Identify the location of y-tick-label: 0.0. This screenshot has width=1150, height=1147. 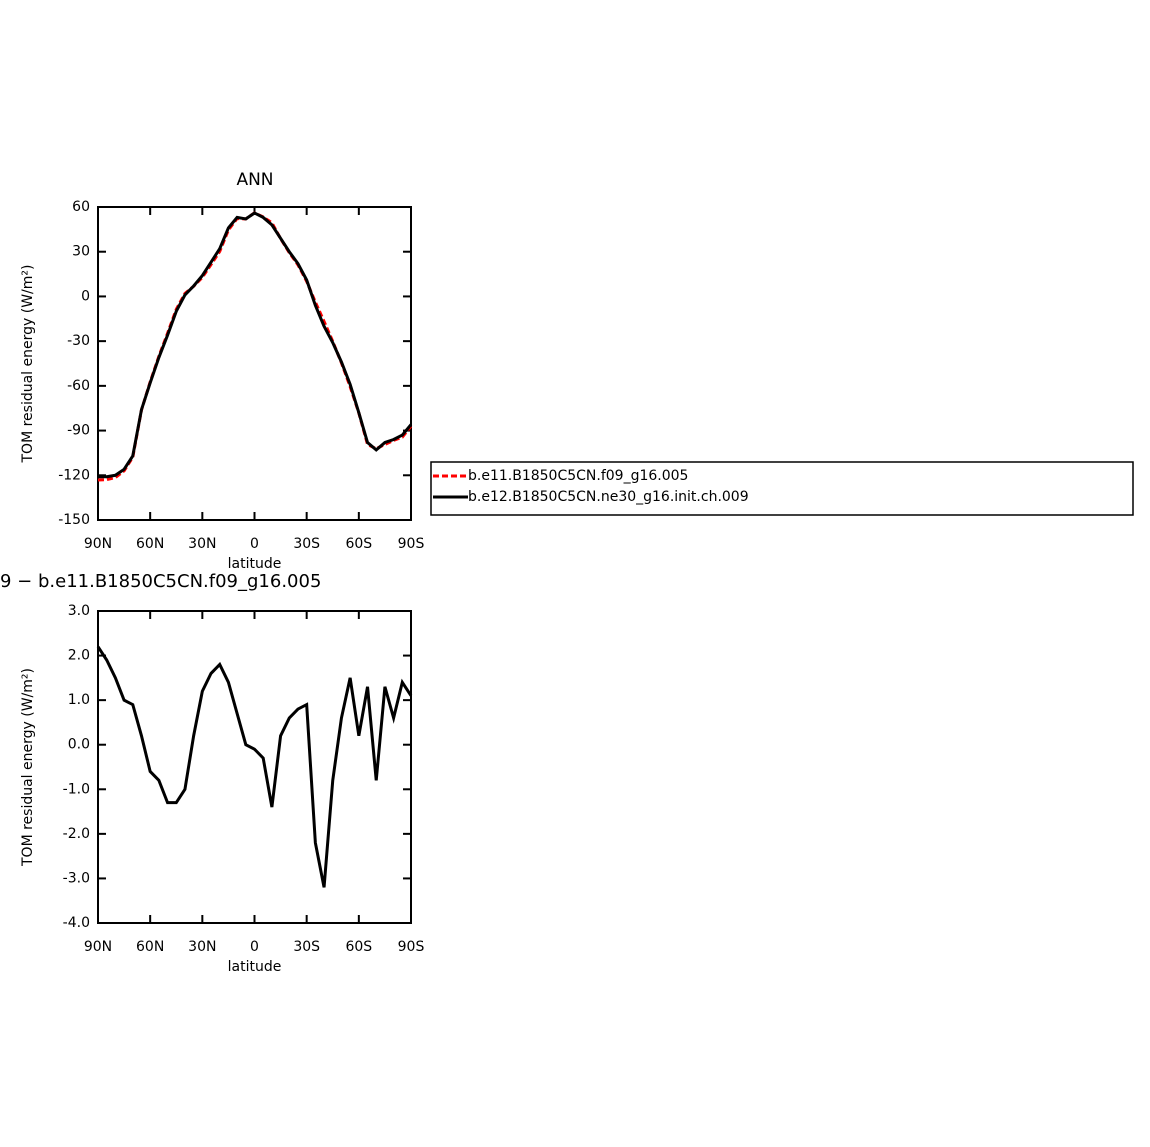
(79, 745).